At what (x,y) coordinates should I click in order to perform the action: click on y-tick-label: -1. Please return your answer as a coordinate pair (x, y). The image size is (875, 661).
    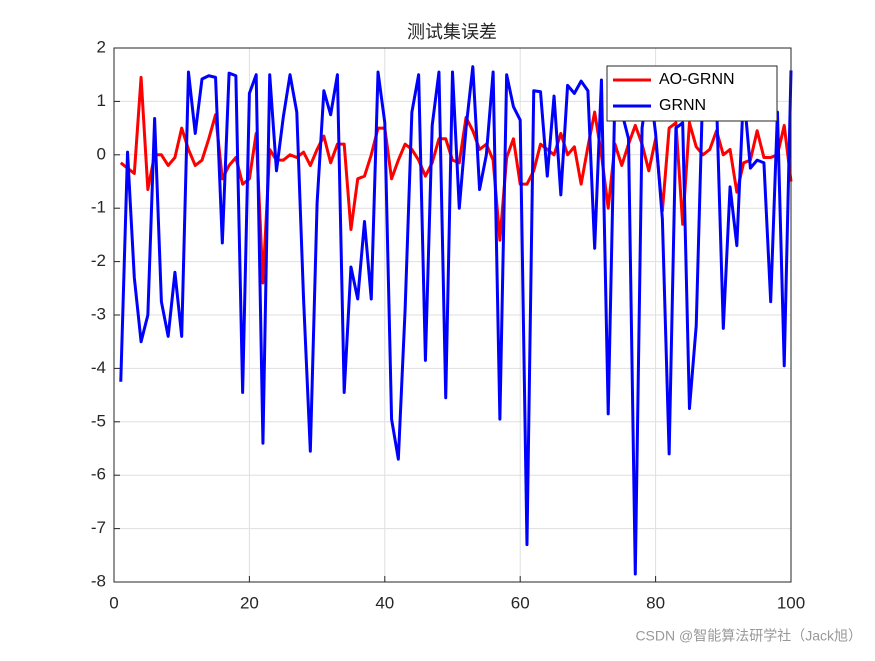
    Looking at the image, I should click on (98, 207).